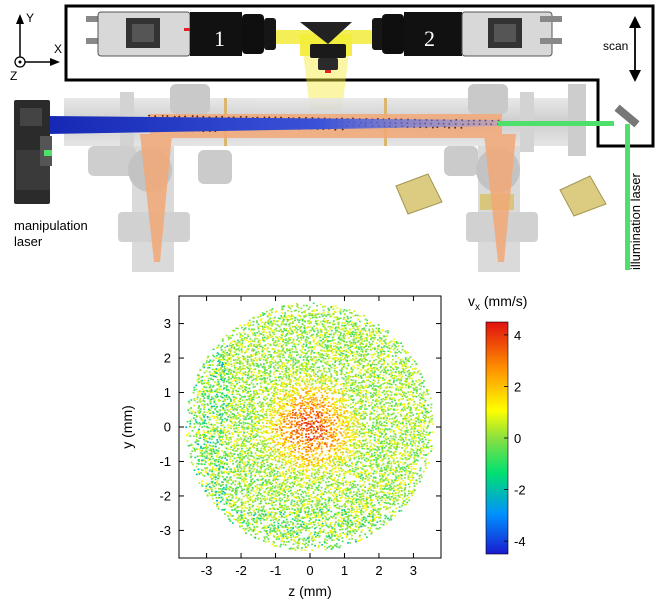  What do you see at coordinates (216, 117) in the screenshot?
I see `trapped-particle` at bounding box center [216, 117].